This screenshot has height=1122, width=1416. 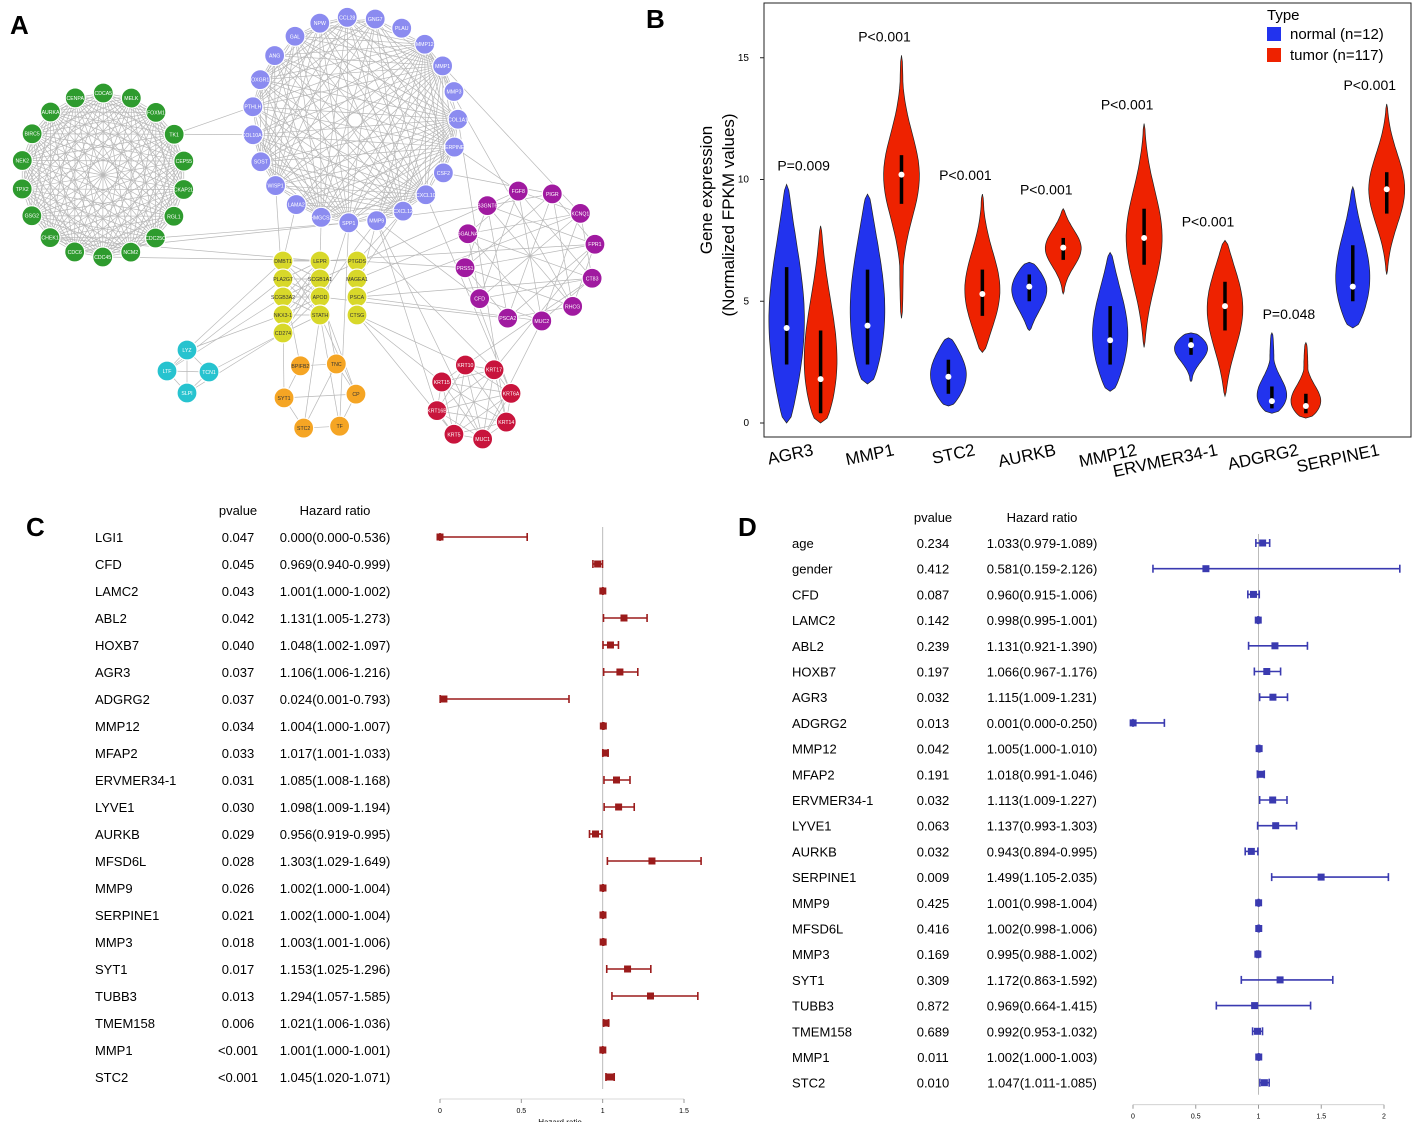 I want to click on network-node-green: GSG2, so click(x=32, y=216).